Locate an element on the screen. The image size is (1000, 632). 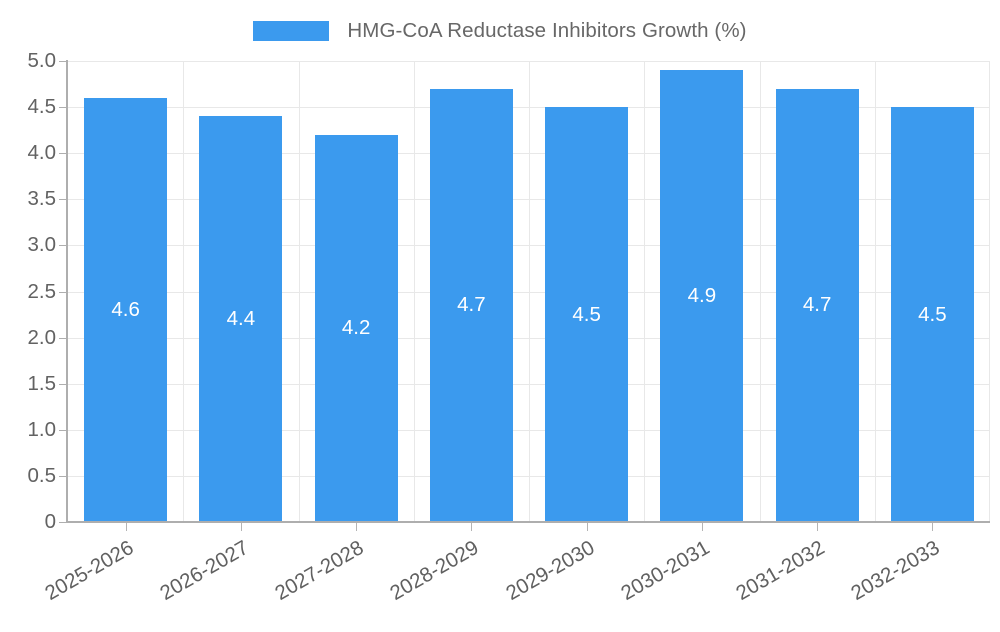
bar: 4.4 is located at coordinates (241, 319).